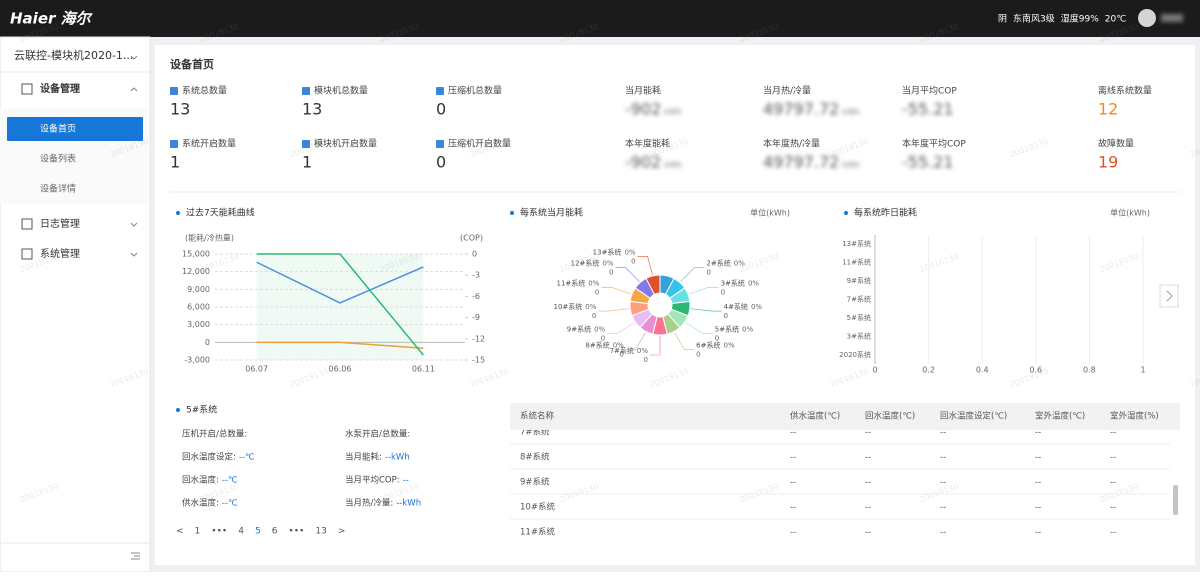  Describe the element at coordinates (192, 64) in the screenshot. I see `page-title: 设备首页` at that location.